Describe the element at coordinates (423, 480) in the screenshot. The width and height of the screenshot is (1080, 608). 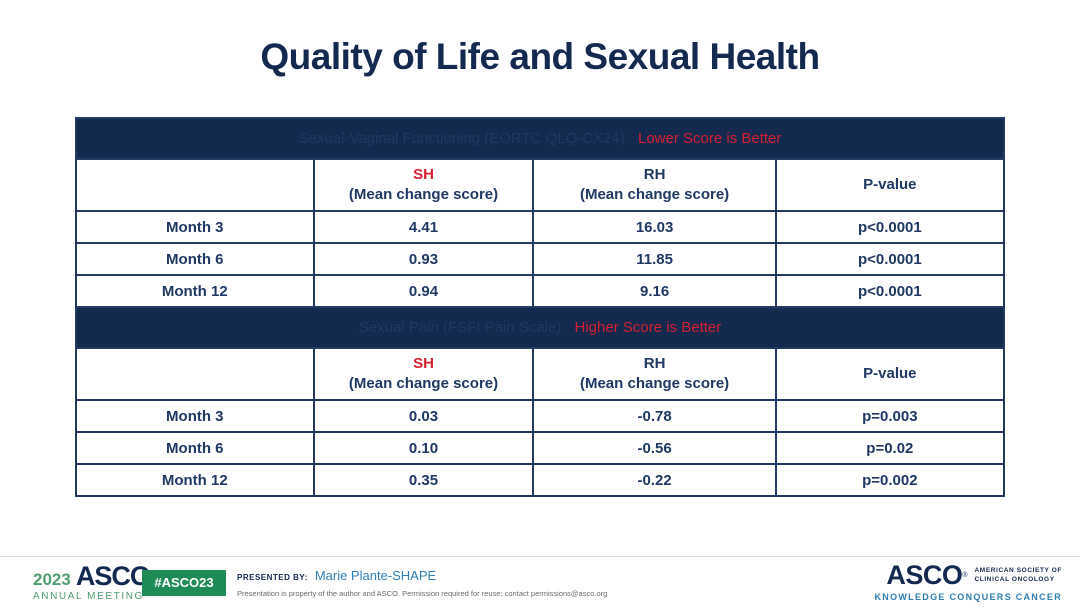
I see `sh-value: 0.35` at that location.